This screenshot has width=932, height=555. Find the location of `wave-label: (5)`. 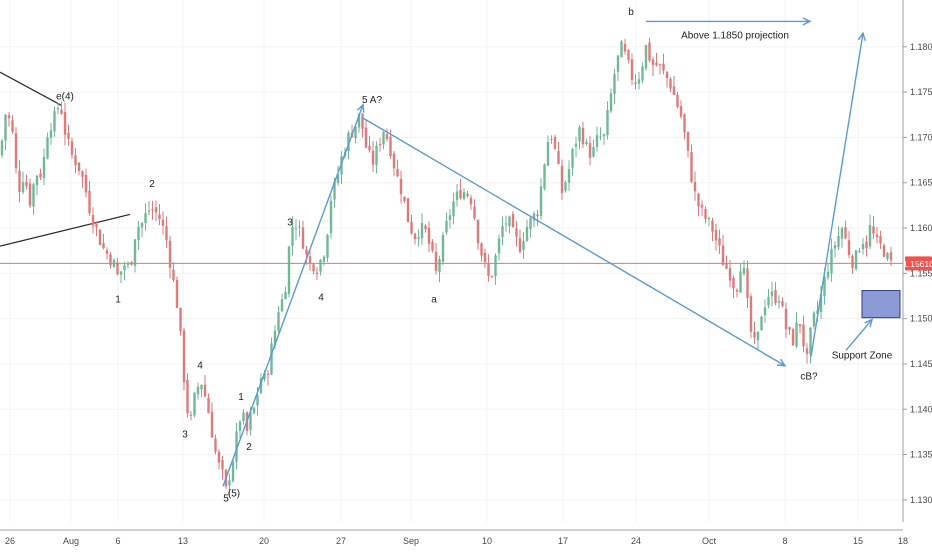

wave-label: (5) is located at coordinates (234, 493).